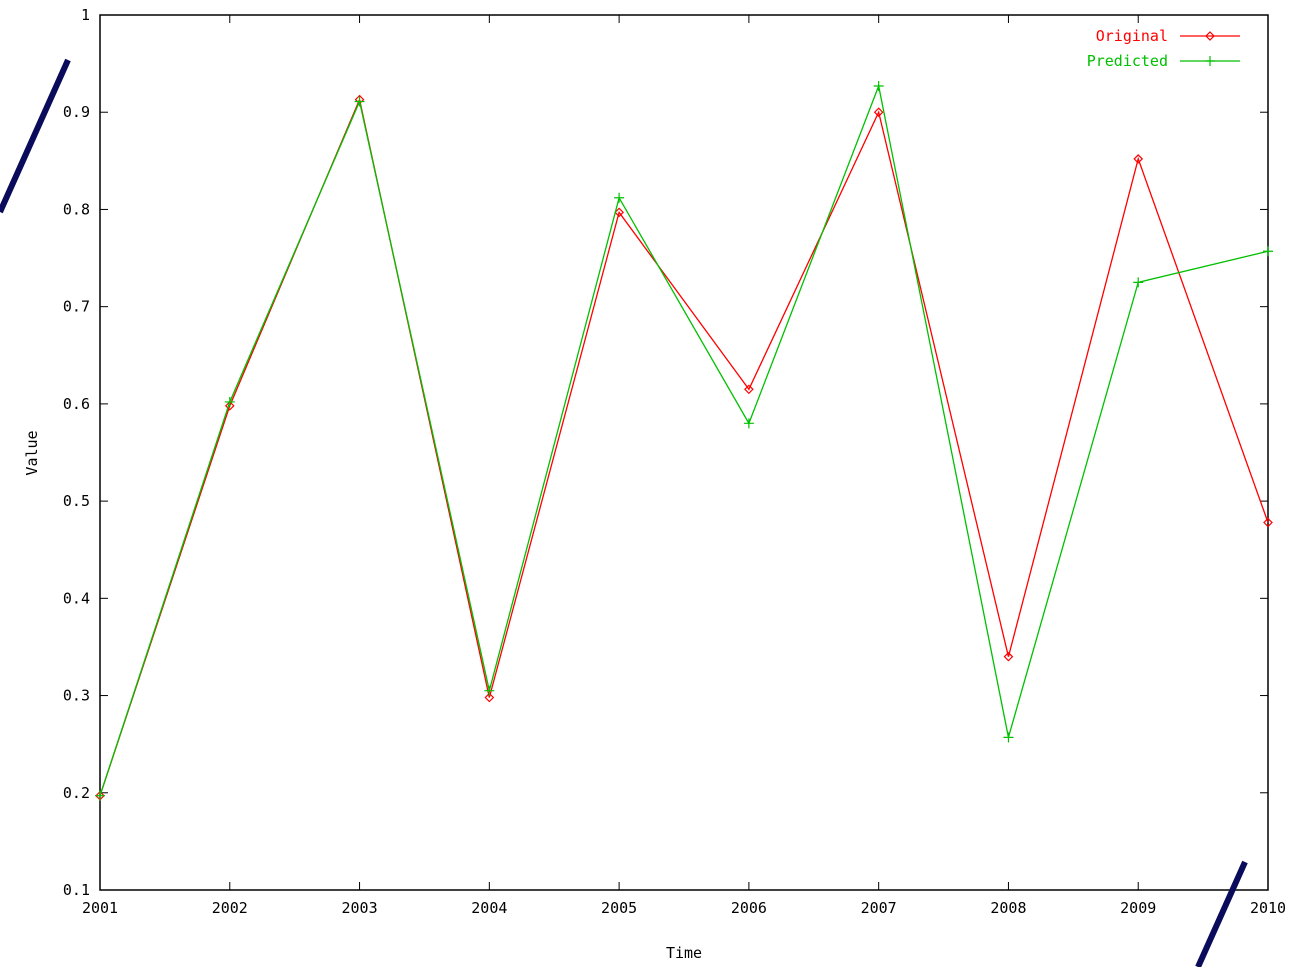 This screenshot has width=1303, height=967. Describe the element at coordinates (76, 598) in the screenshot. I see `y-tick-label: 0.4` at that location.